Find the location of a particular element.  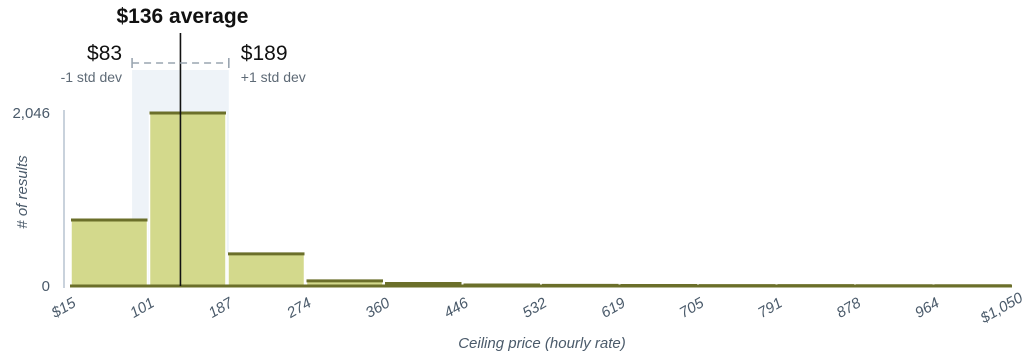

std-dev-high-value: $189 is located at coordinates (264, 53).